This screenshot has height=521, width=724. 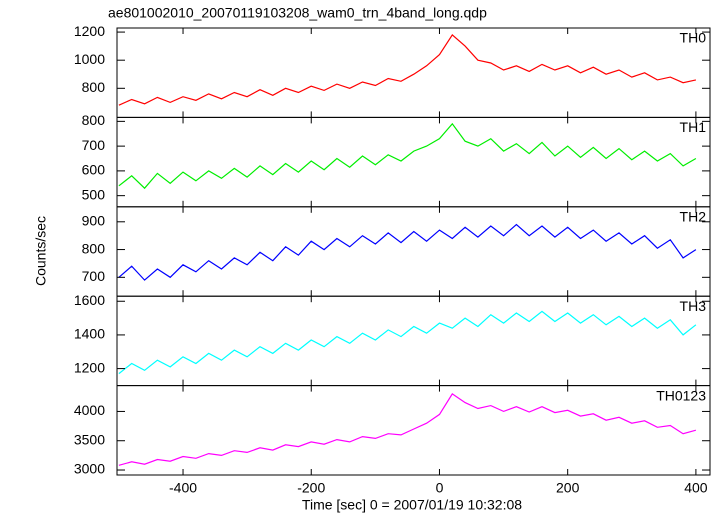 I want to click on series-label: TH0123, so click(x=681, y=395).